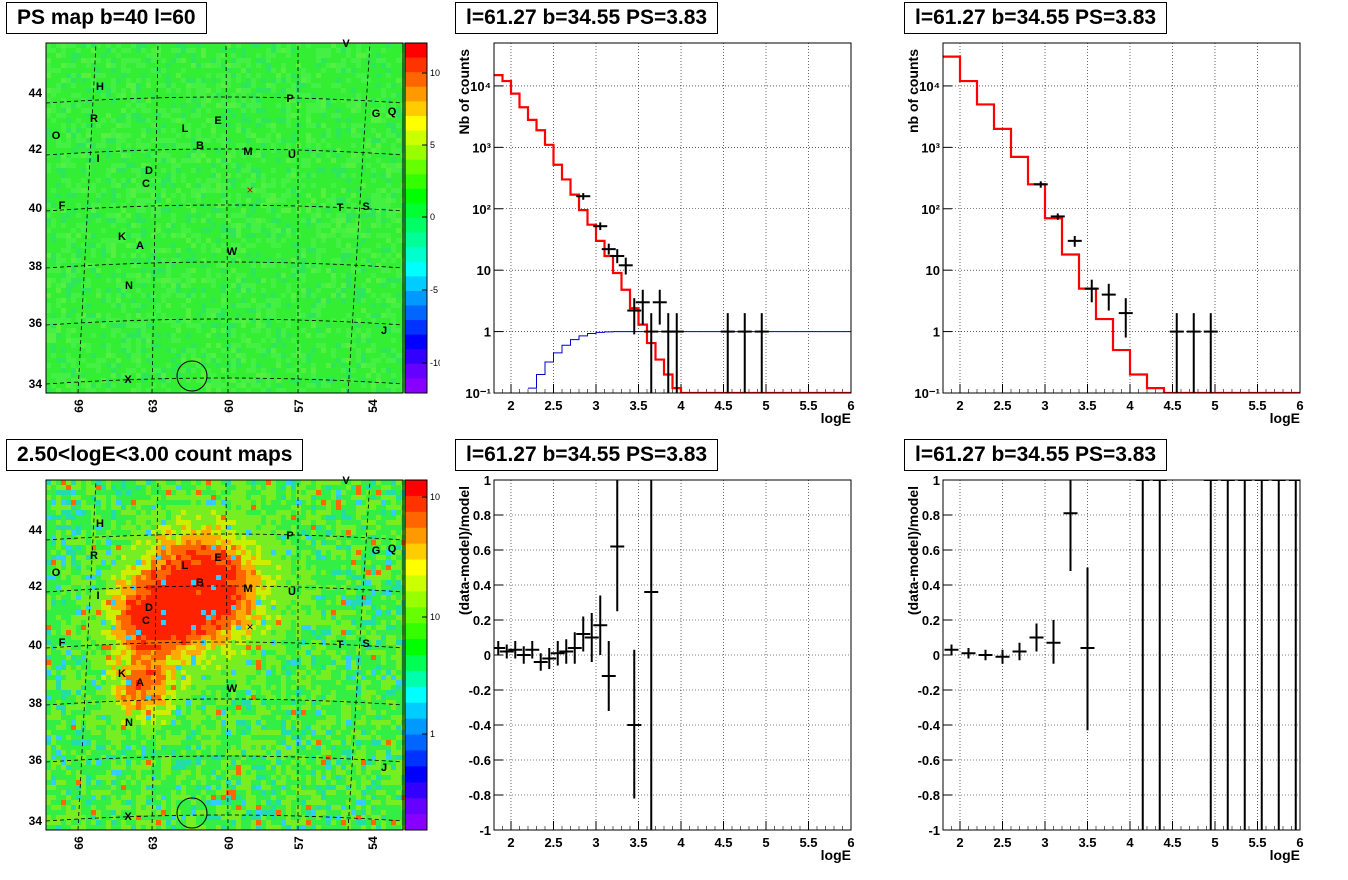 This screenshot has height=880, width=1348. What do you see at coordinates (373, 406) in the screenshot?
I see `map-x-tick-label: 54` at bounding box center [373, 406].